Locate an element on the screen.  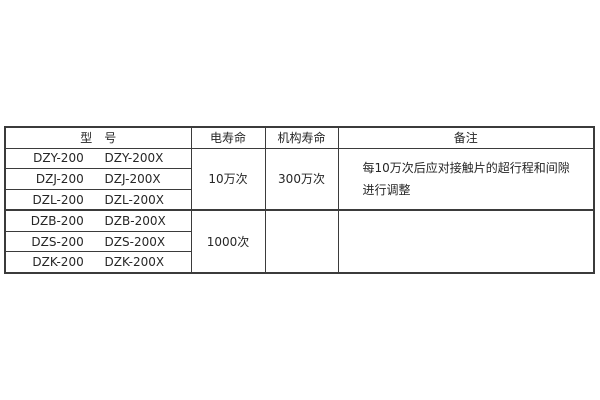
model-label: DZS-200 is located at coordinates (57, 241).